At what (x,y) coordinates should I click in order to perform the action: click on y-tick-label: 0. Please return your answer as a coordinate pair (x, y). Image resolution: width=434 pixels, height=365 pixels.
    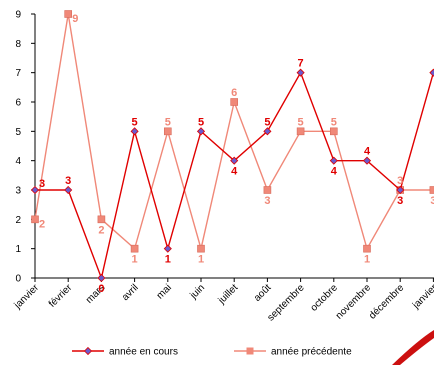
    Looking at the image, I should click on (18, 279).